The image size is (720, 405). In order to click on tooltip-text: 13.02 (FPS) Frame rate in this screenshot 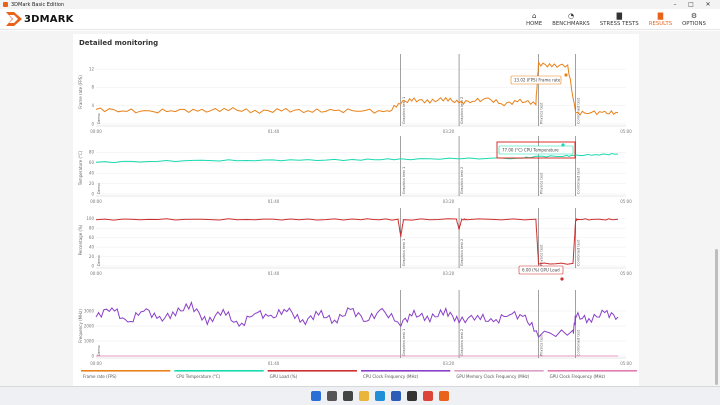, I will do `click(537, 80)`.